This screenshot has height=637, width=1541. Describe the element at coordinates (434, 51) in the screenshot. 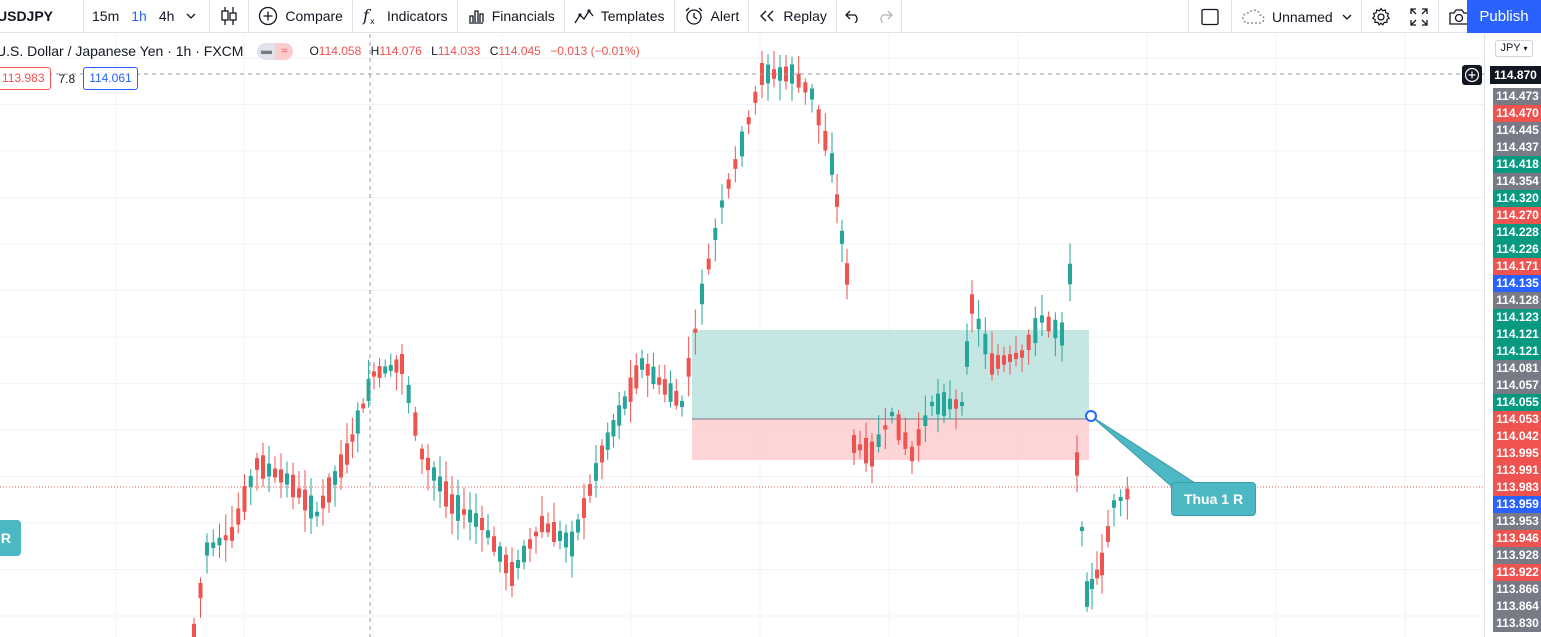

I see `low-label: L` at that location.